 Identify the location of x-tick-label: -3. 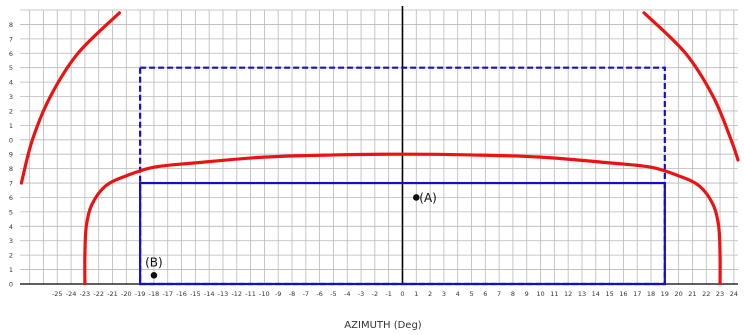
(361, 294).